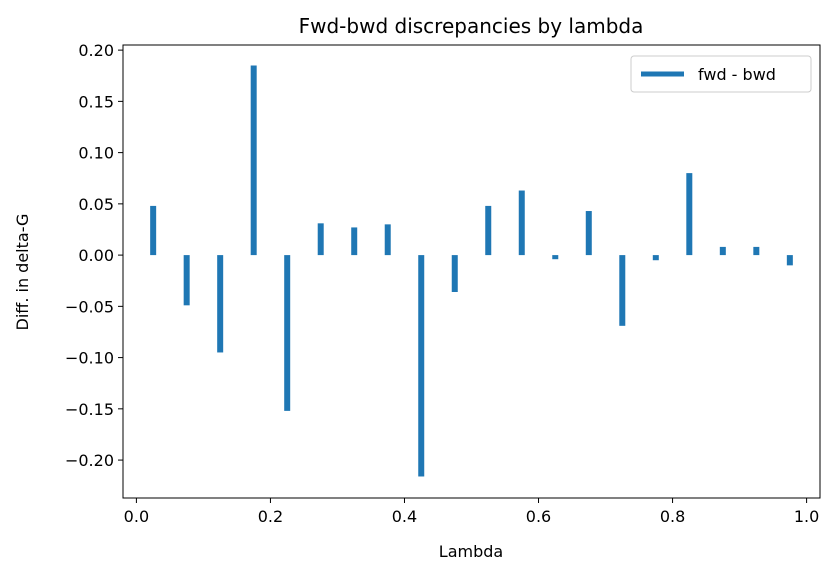 The image size is (835, 577). Describe the element at coordinates (96, 153) in the screenshot. I see `y-tick-label: 0.10` at that location.